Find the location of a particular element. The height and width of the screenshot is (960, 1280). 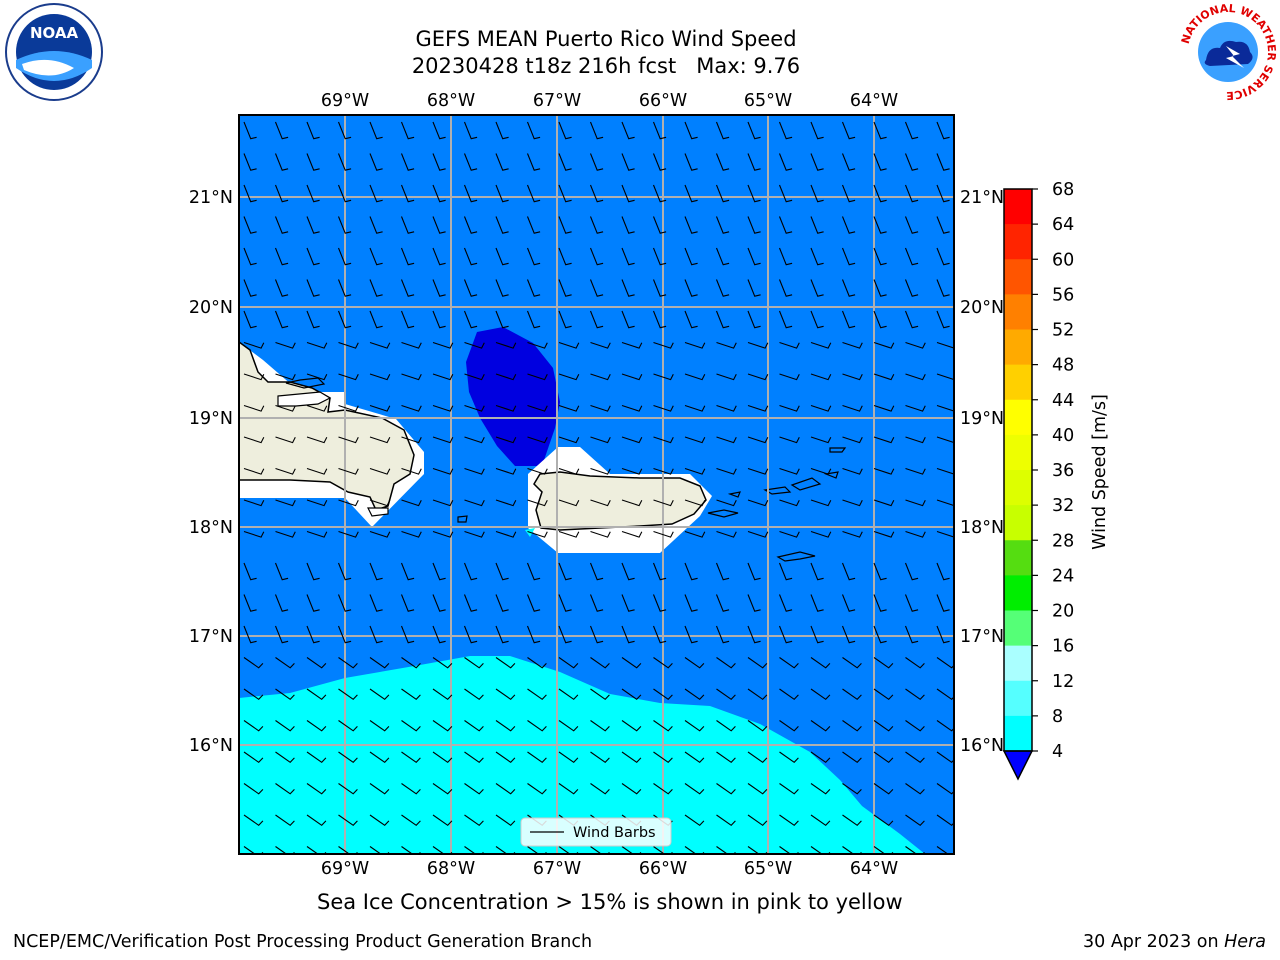

nws-logo: NATIONAL WEATHER SERVICE is located at coordinates (1228, 52).